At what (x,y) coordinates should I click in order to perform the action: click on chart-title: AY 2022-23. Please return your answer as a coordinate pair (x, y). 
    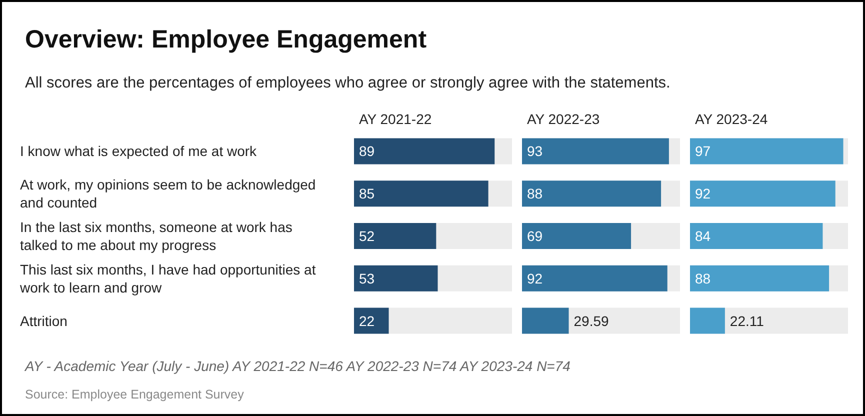
    Looking at the image, I should click on (563, 119).